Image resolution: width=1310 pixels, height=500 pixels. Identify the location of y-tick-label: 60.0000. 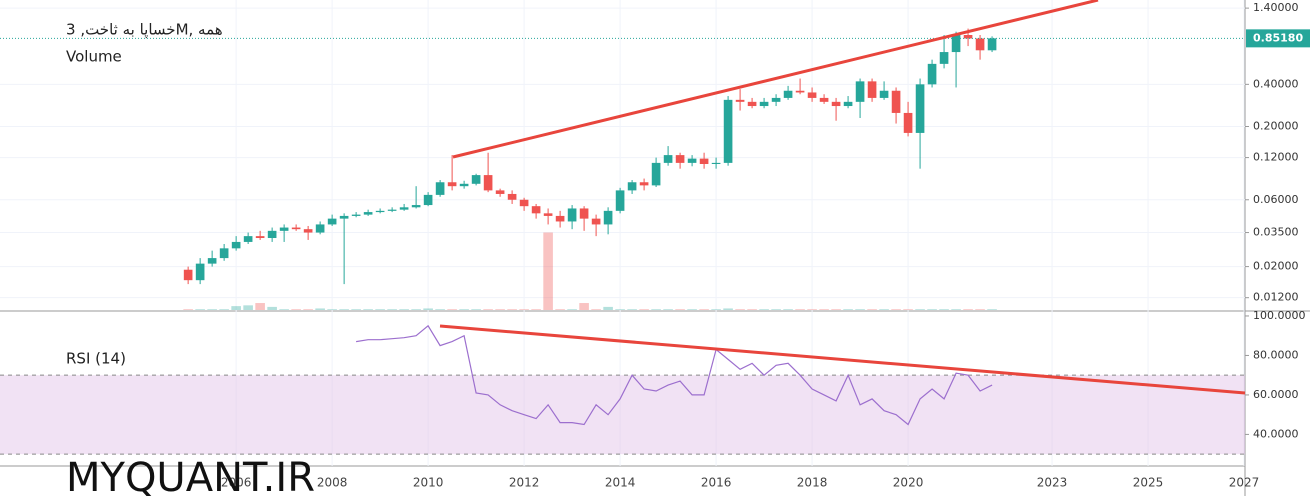
(1276, 394).